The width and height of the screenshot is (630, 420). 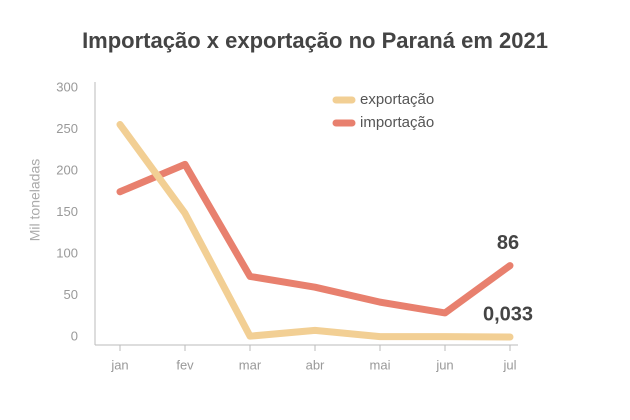 What do you see at coordinates (185, 364) in the screenshot?
I see `x-tick-label: fev` at bounding box center [185, 364].